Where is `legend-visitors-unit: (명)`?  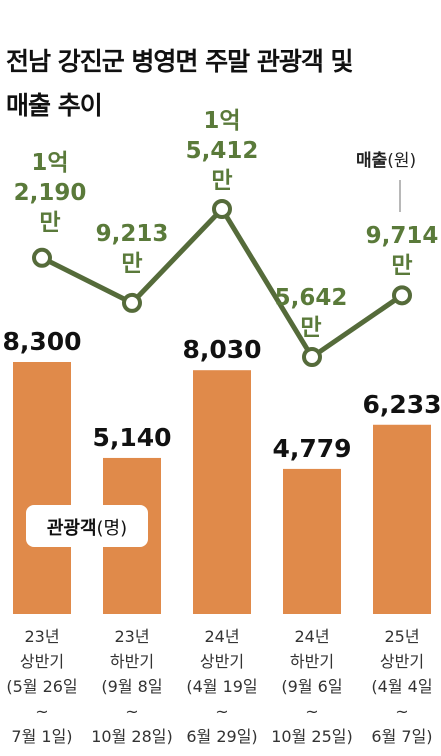
legend-visitors-unit: (명) is located at coordinates (112, 528).